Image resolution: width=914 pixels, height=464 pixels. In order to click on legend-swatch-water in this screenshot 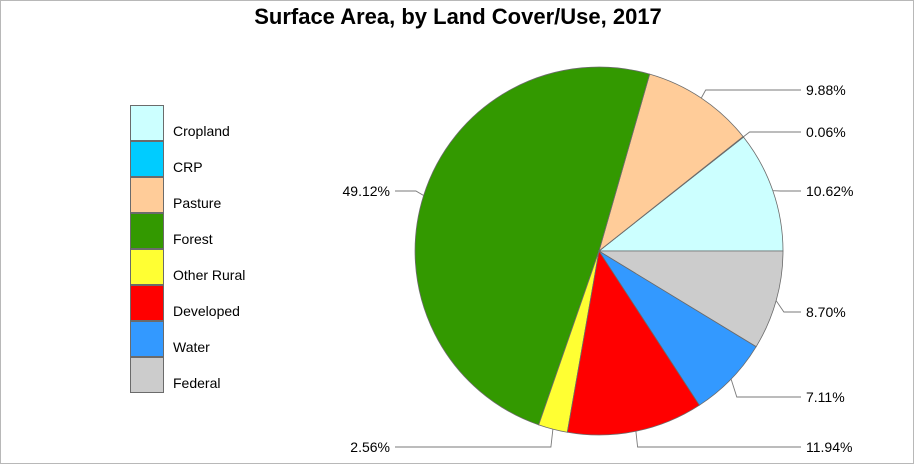, I will do `click(147, 339)`.